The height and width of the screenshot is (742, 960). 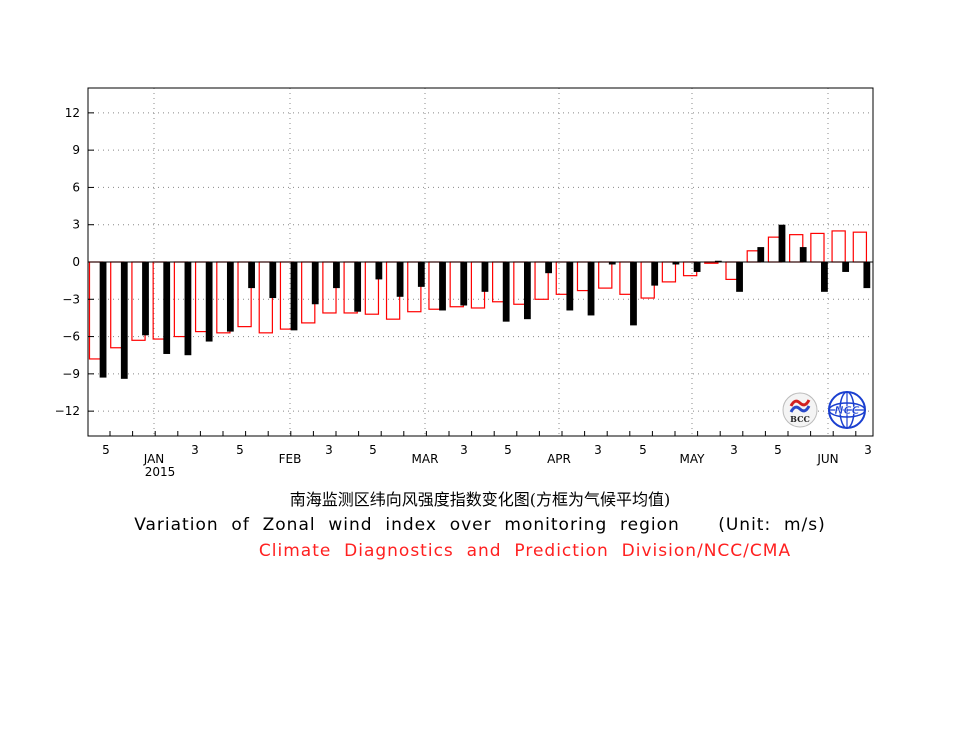 What do you see at coordinates (71, 337) in the screenshot?
I see `y-tick-label: −6` at bounding box center [71, 337].